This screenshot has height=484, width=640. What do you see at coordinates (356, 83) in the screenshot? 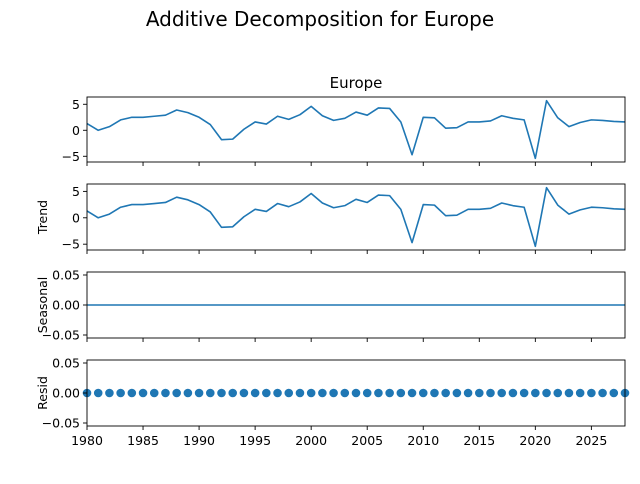
I see `subplot-title: Europe` at bounding box center [356, 83].